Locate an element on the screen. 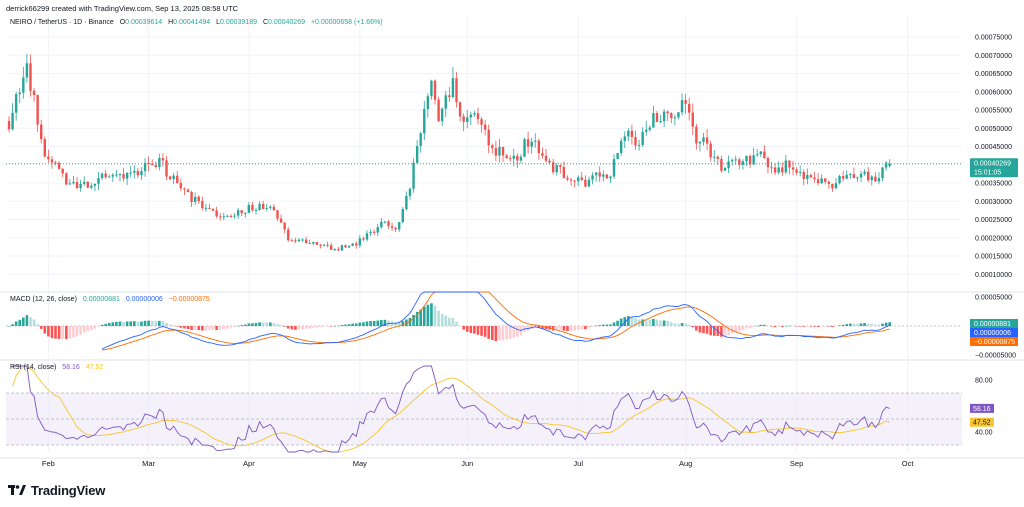 This screenshot has height=507, width=1024. time-tick-label: Jul is located at coordinates (578, 463).